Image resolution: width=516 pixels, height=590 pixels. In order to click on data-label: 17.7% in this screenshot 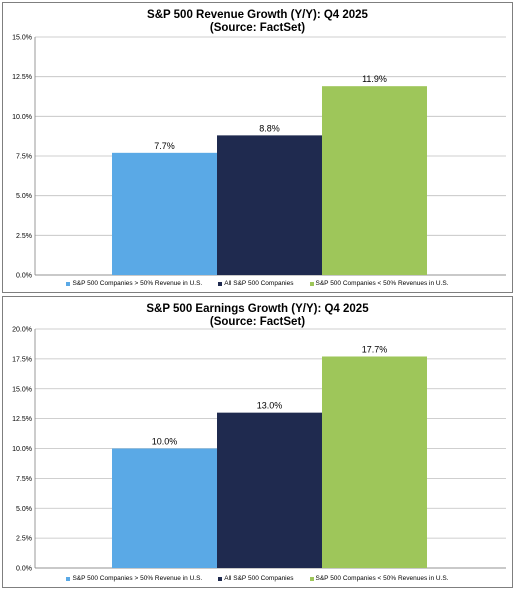, I will do `click(375, 349)`.